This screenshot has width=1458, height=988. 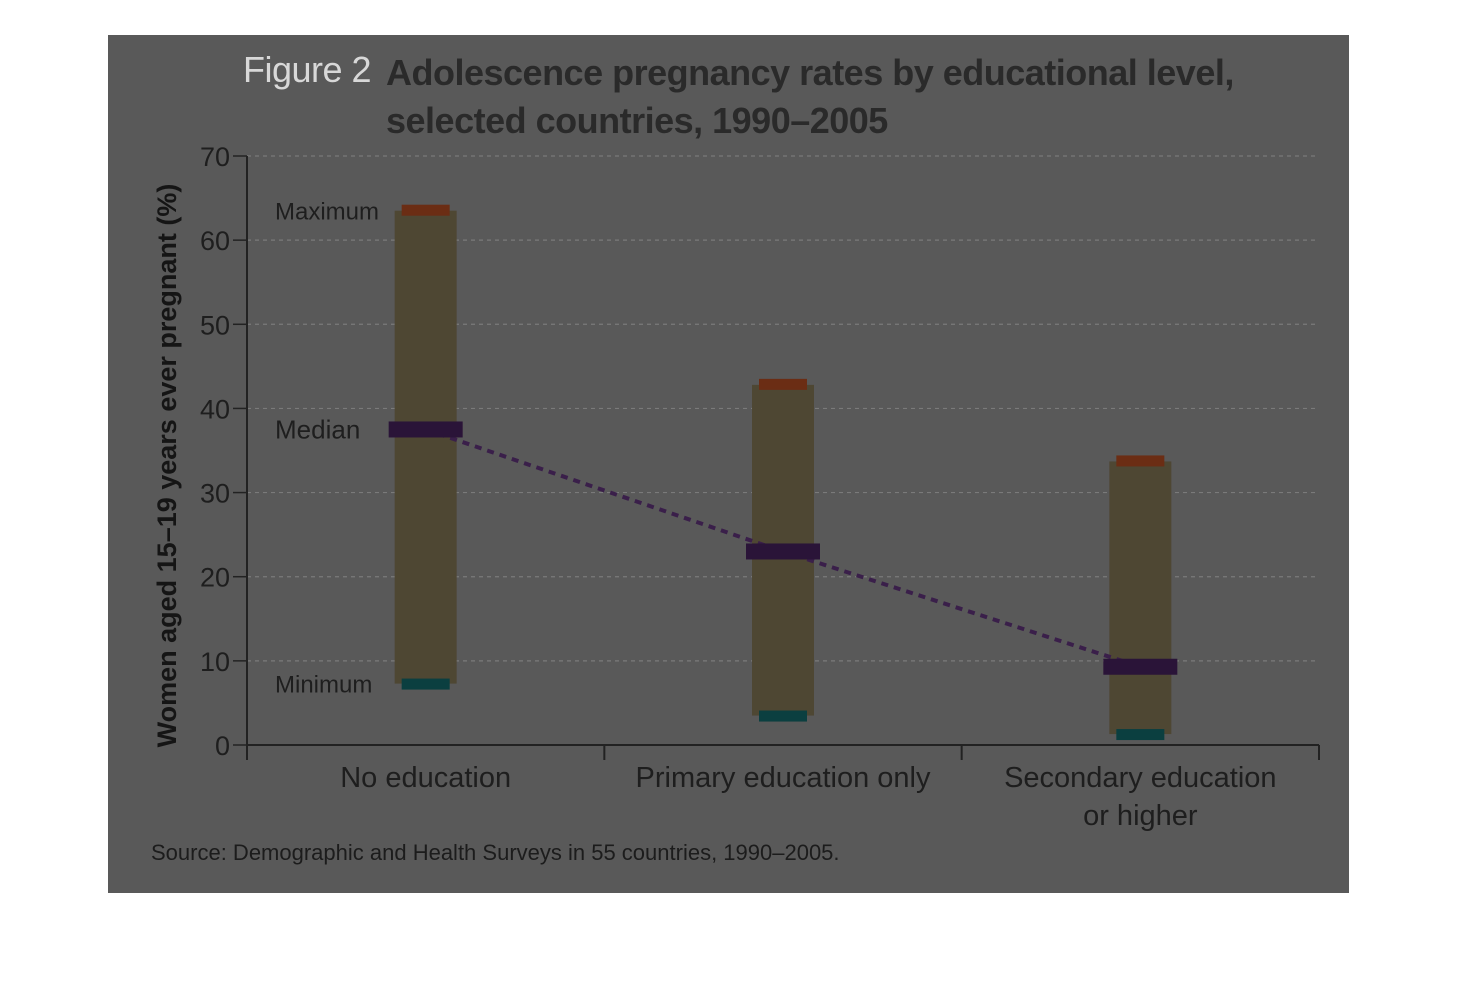 I want to click on x-category-label: No education, so click(x=425, y=778).